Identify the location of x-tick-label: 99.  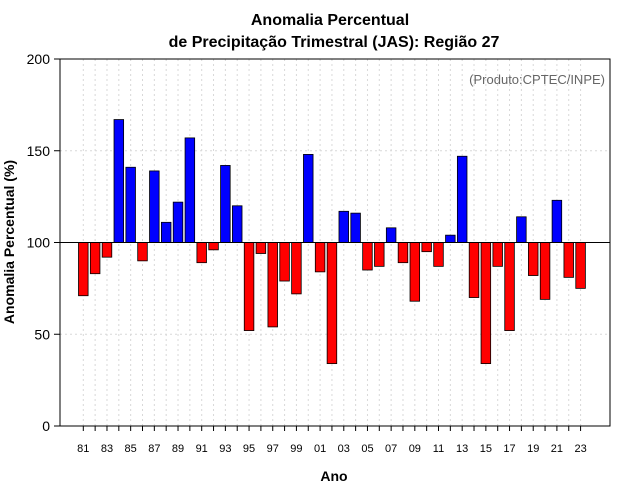
(296, 449).